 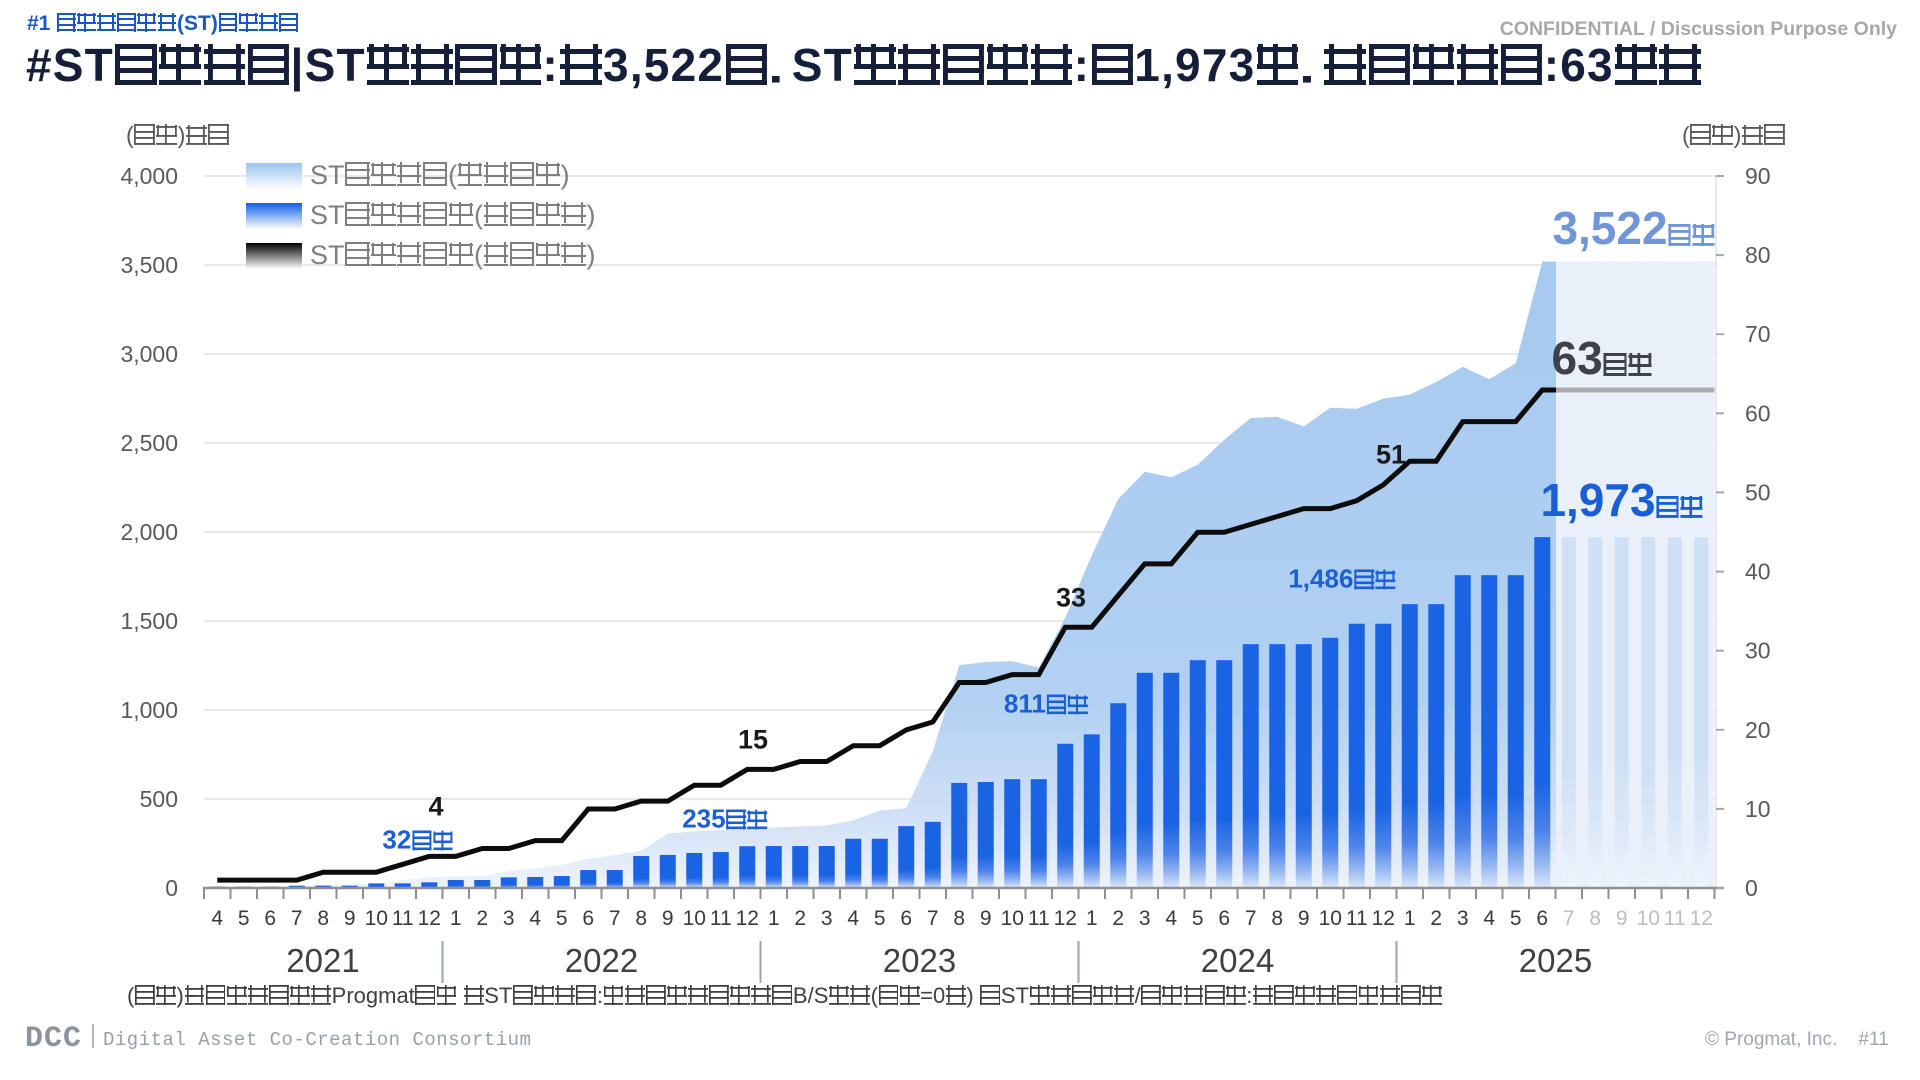 I want to click on svg-text: 1,000, so click(x=149, y=710).